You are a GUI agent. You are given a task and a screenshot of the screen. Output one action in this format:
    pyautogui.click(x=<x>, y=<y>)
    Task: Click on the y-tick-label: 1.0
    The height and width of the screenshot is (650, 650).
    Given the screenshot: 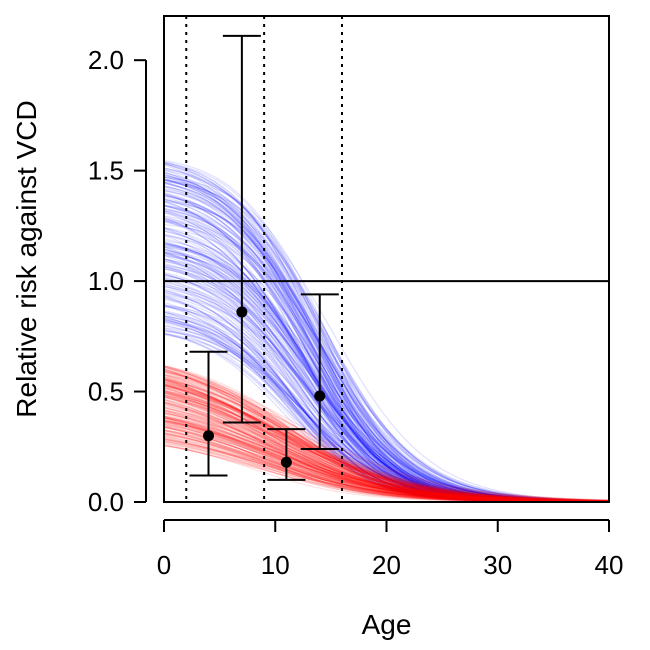 What is the action you would take?
    pyautogui.click(x=106, y=281)
    